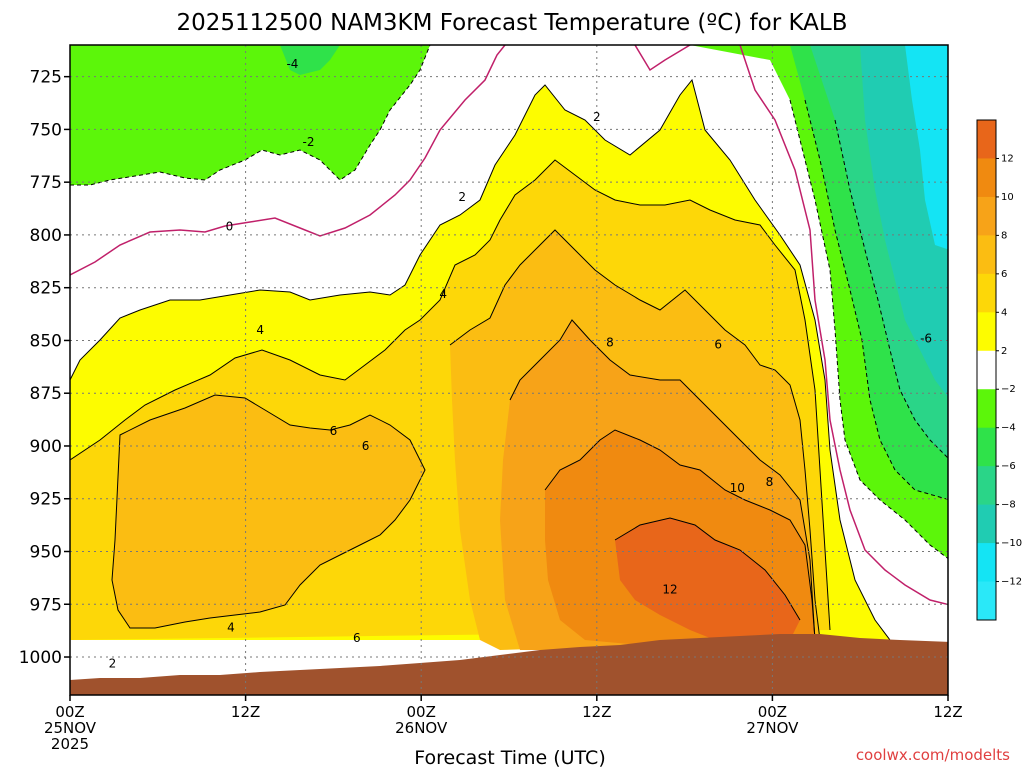 The width and height of the screenshot is (1024, 768). What do you see at coordinates (1008, 466) in the screenshot?
I see `colorbar-label: −6` at bounding box center [1008, 466].